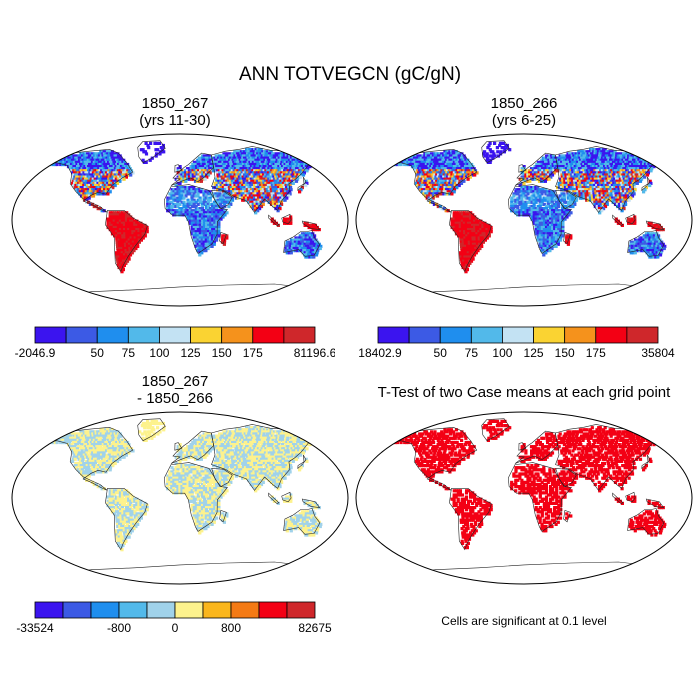 This screenshot has height=700, width=700. Describe the element at coordinates (35, 628) in the screenshot. I see `colorbar-label: -33524` at that location.